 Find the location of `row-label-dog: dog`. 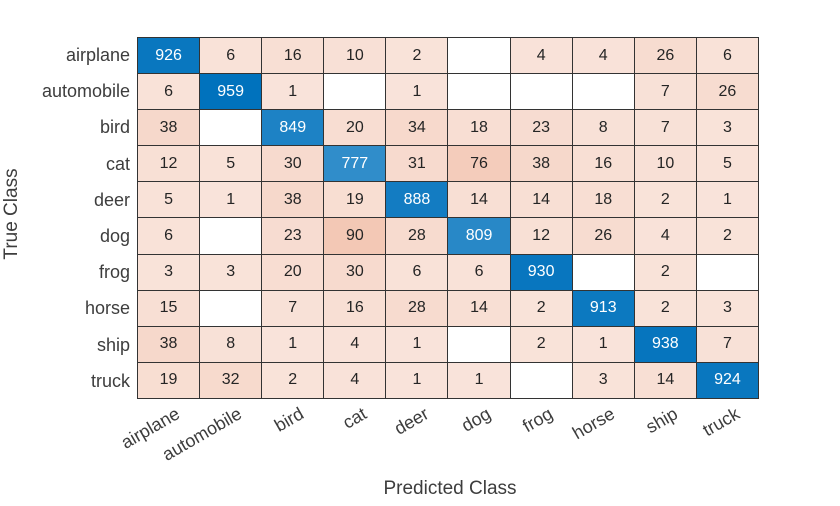

row-label-dog: dog is located at coordinates (114, 236).